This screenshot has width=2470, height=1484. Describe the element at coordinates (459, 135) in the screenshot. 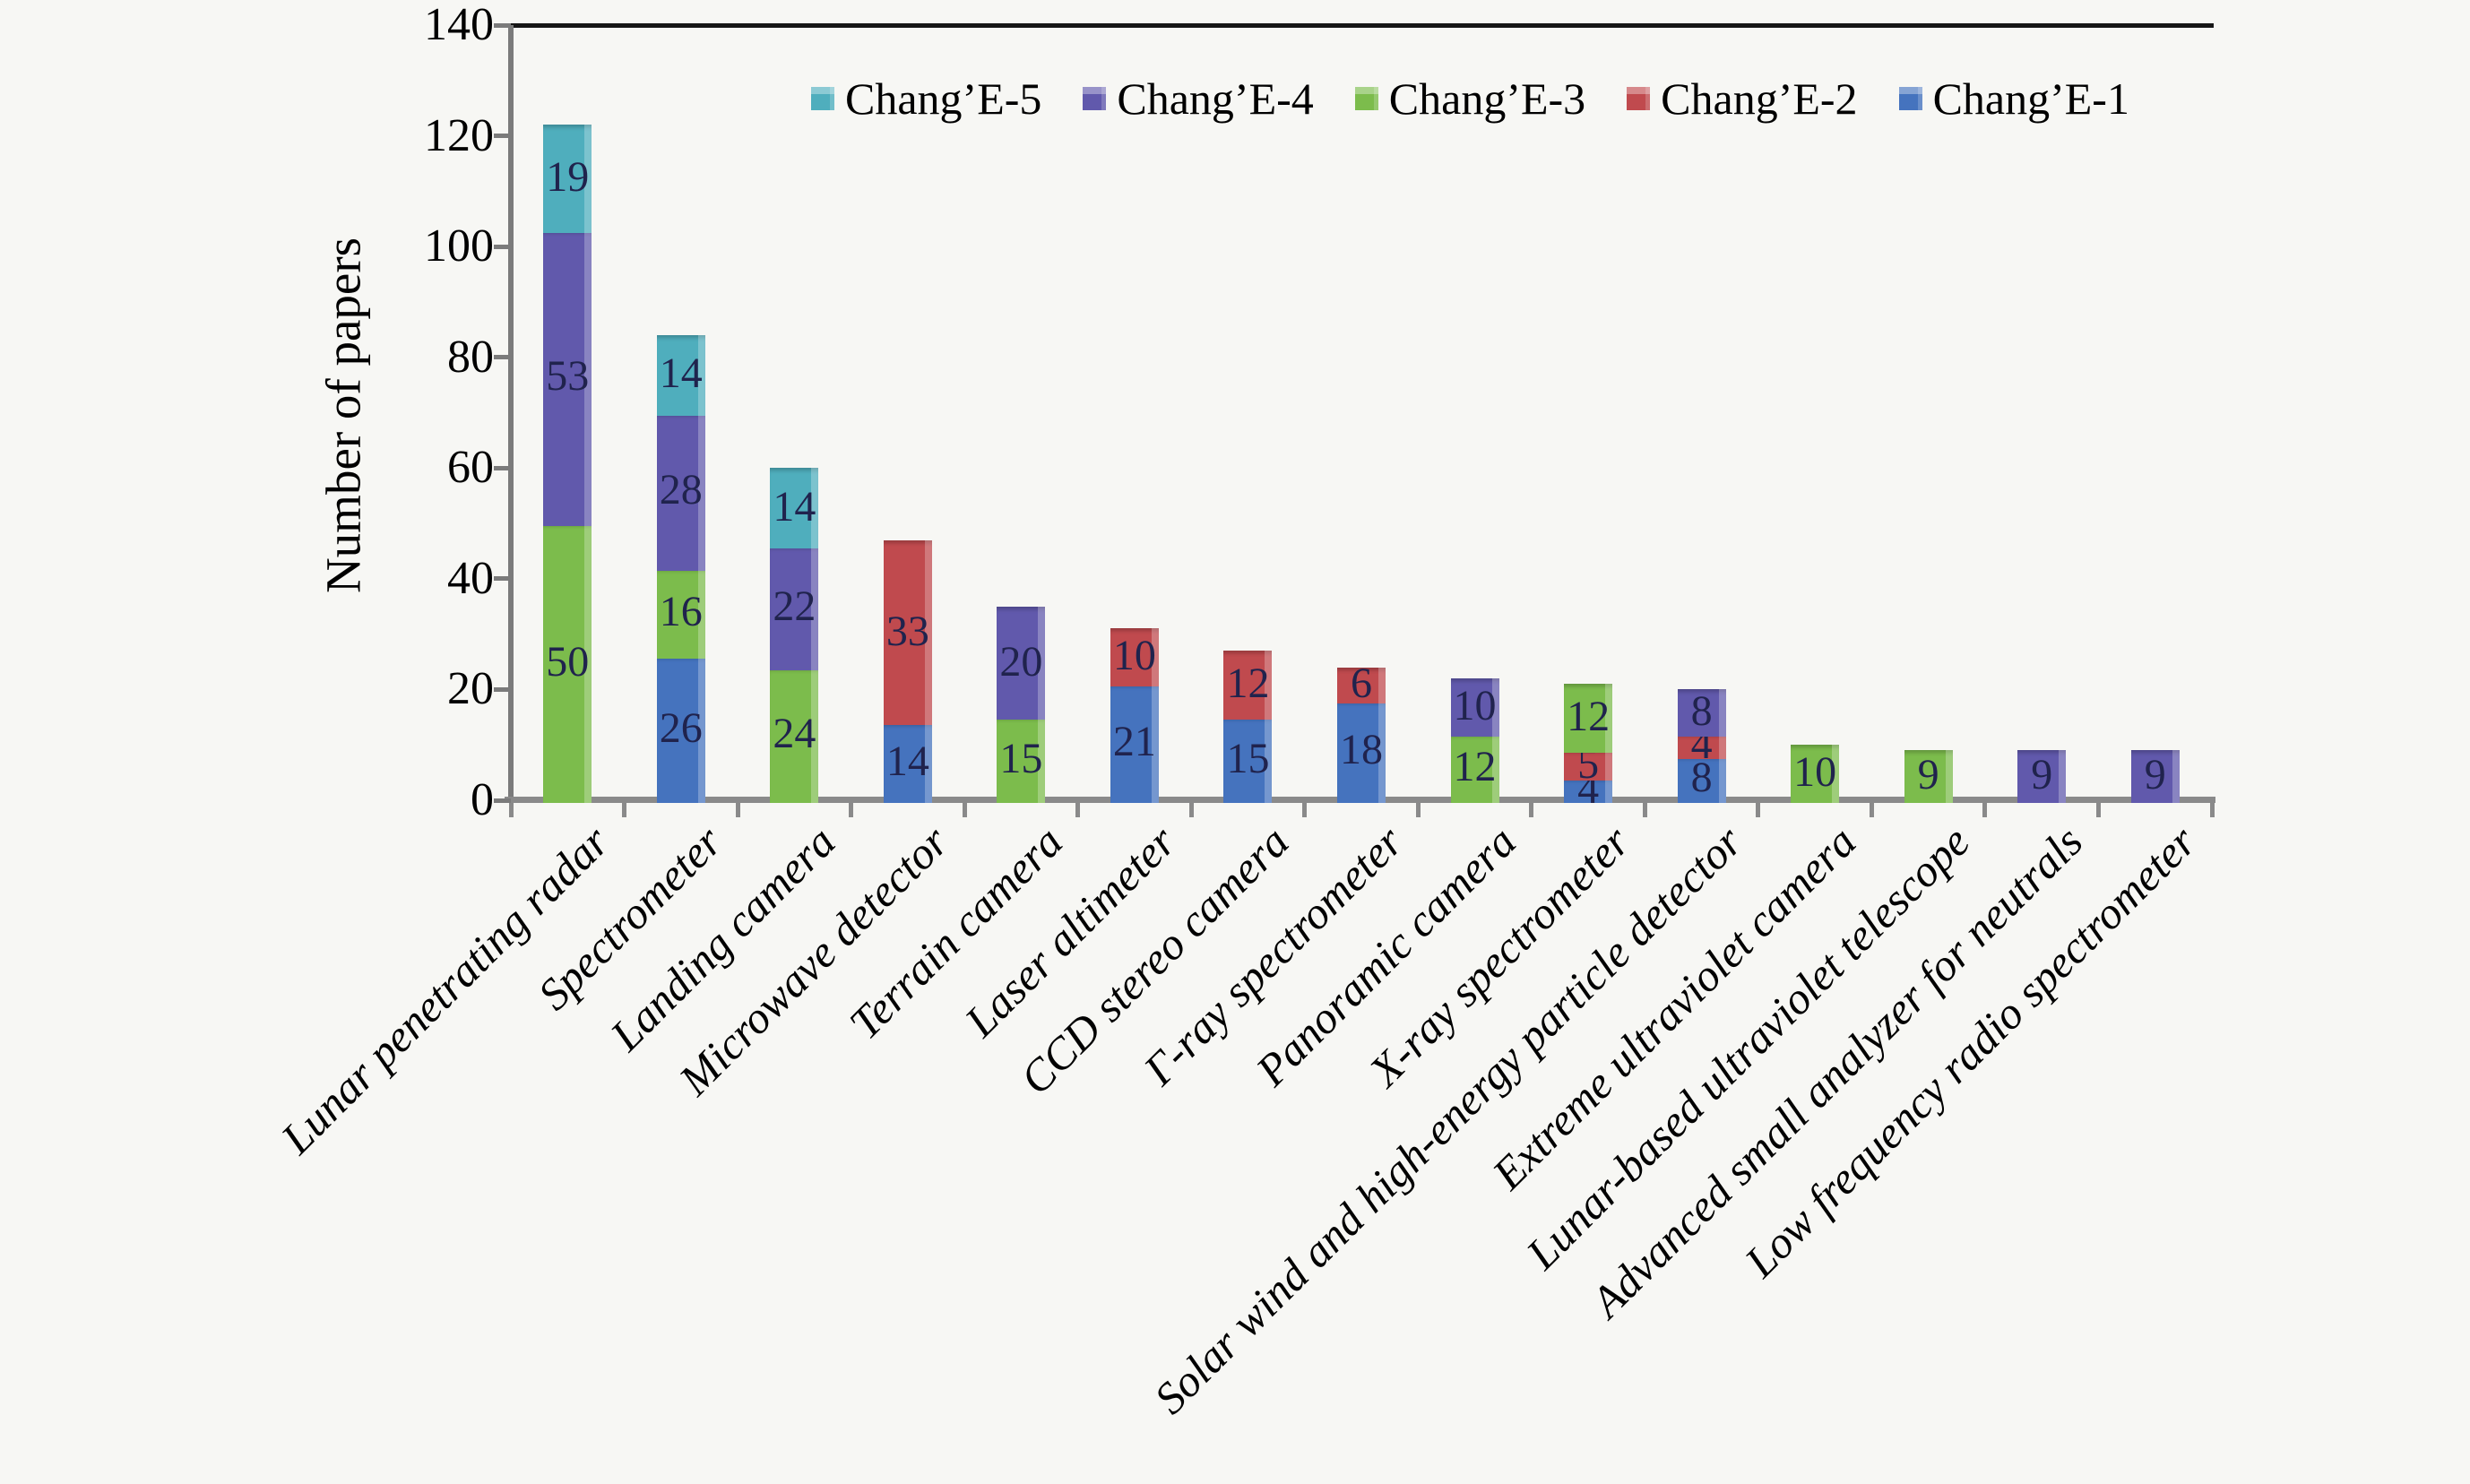

I see `y-tick-label: 120` at that location.